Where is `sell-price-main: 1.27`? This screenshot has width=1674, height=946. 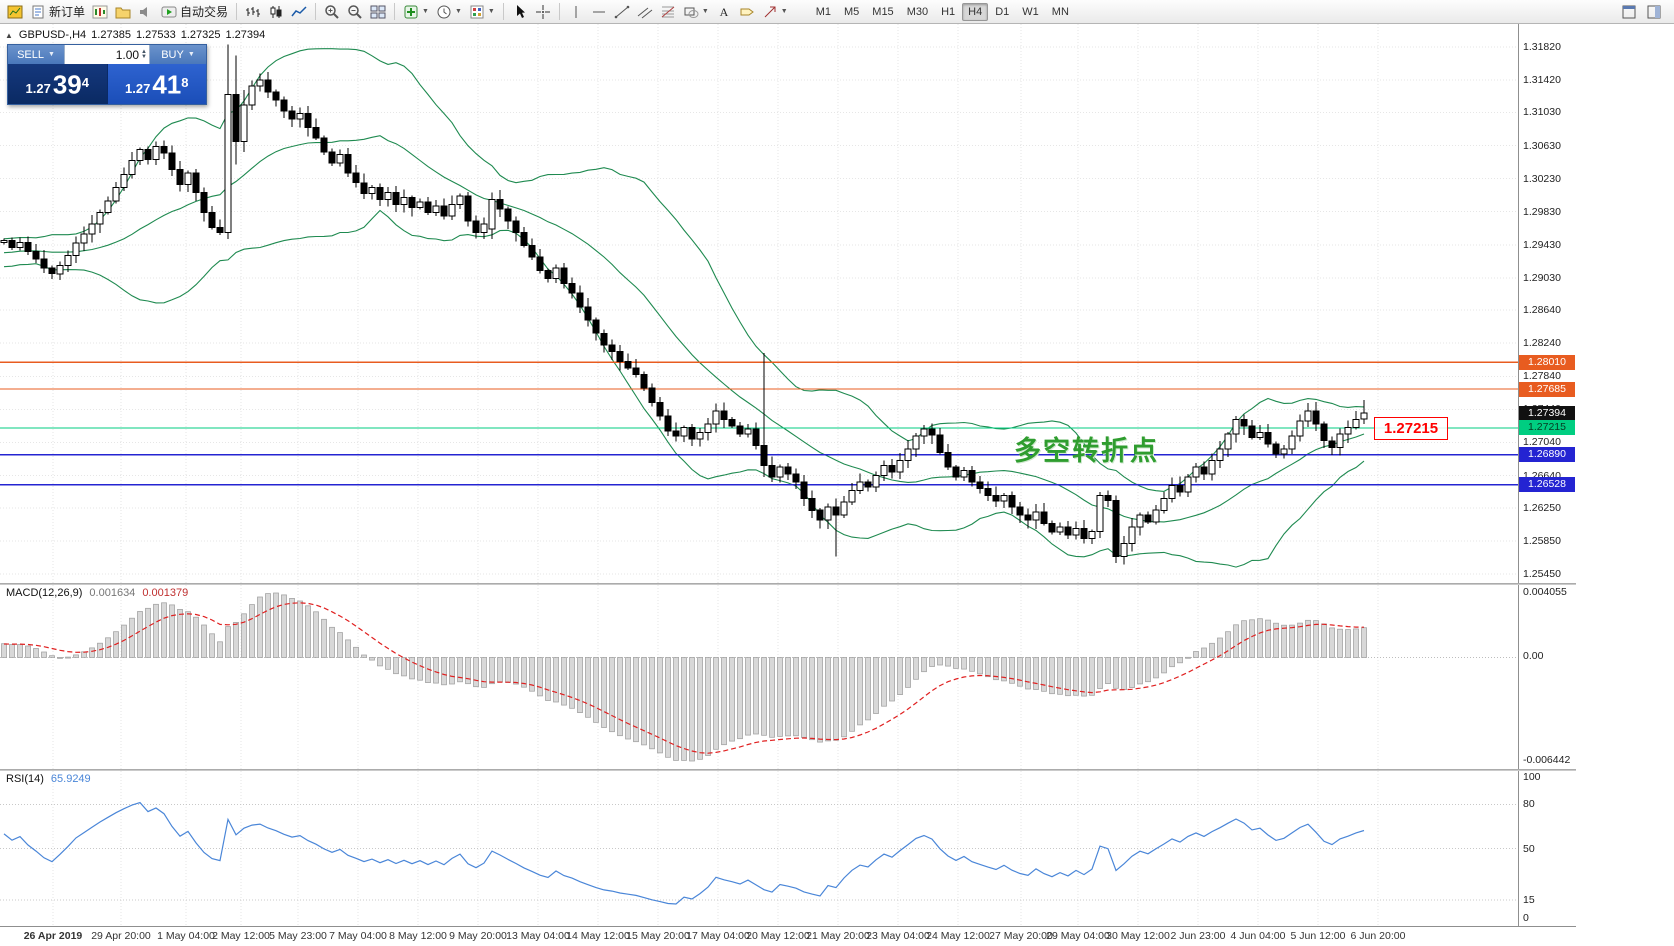 sell-price-main: 1.27 is located at coordinates (38, 89).